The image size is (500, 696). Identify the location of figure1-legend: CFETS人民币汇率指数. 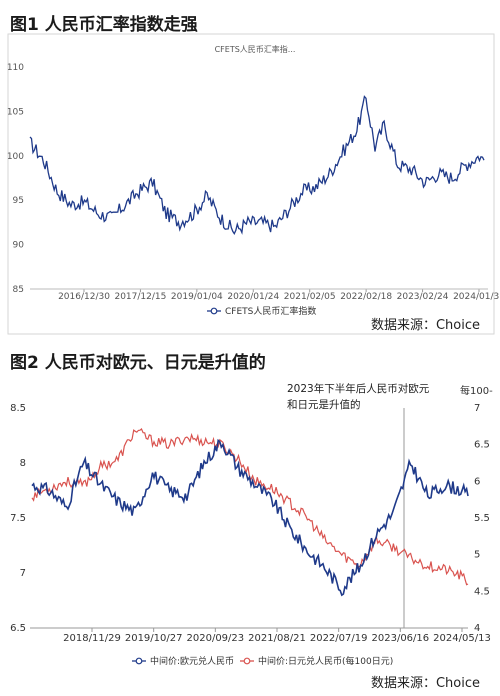
(261, 311).